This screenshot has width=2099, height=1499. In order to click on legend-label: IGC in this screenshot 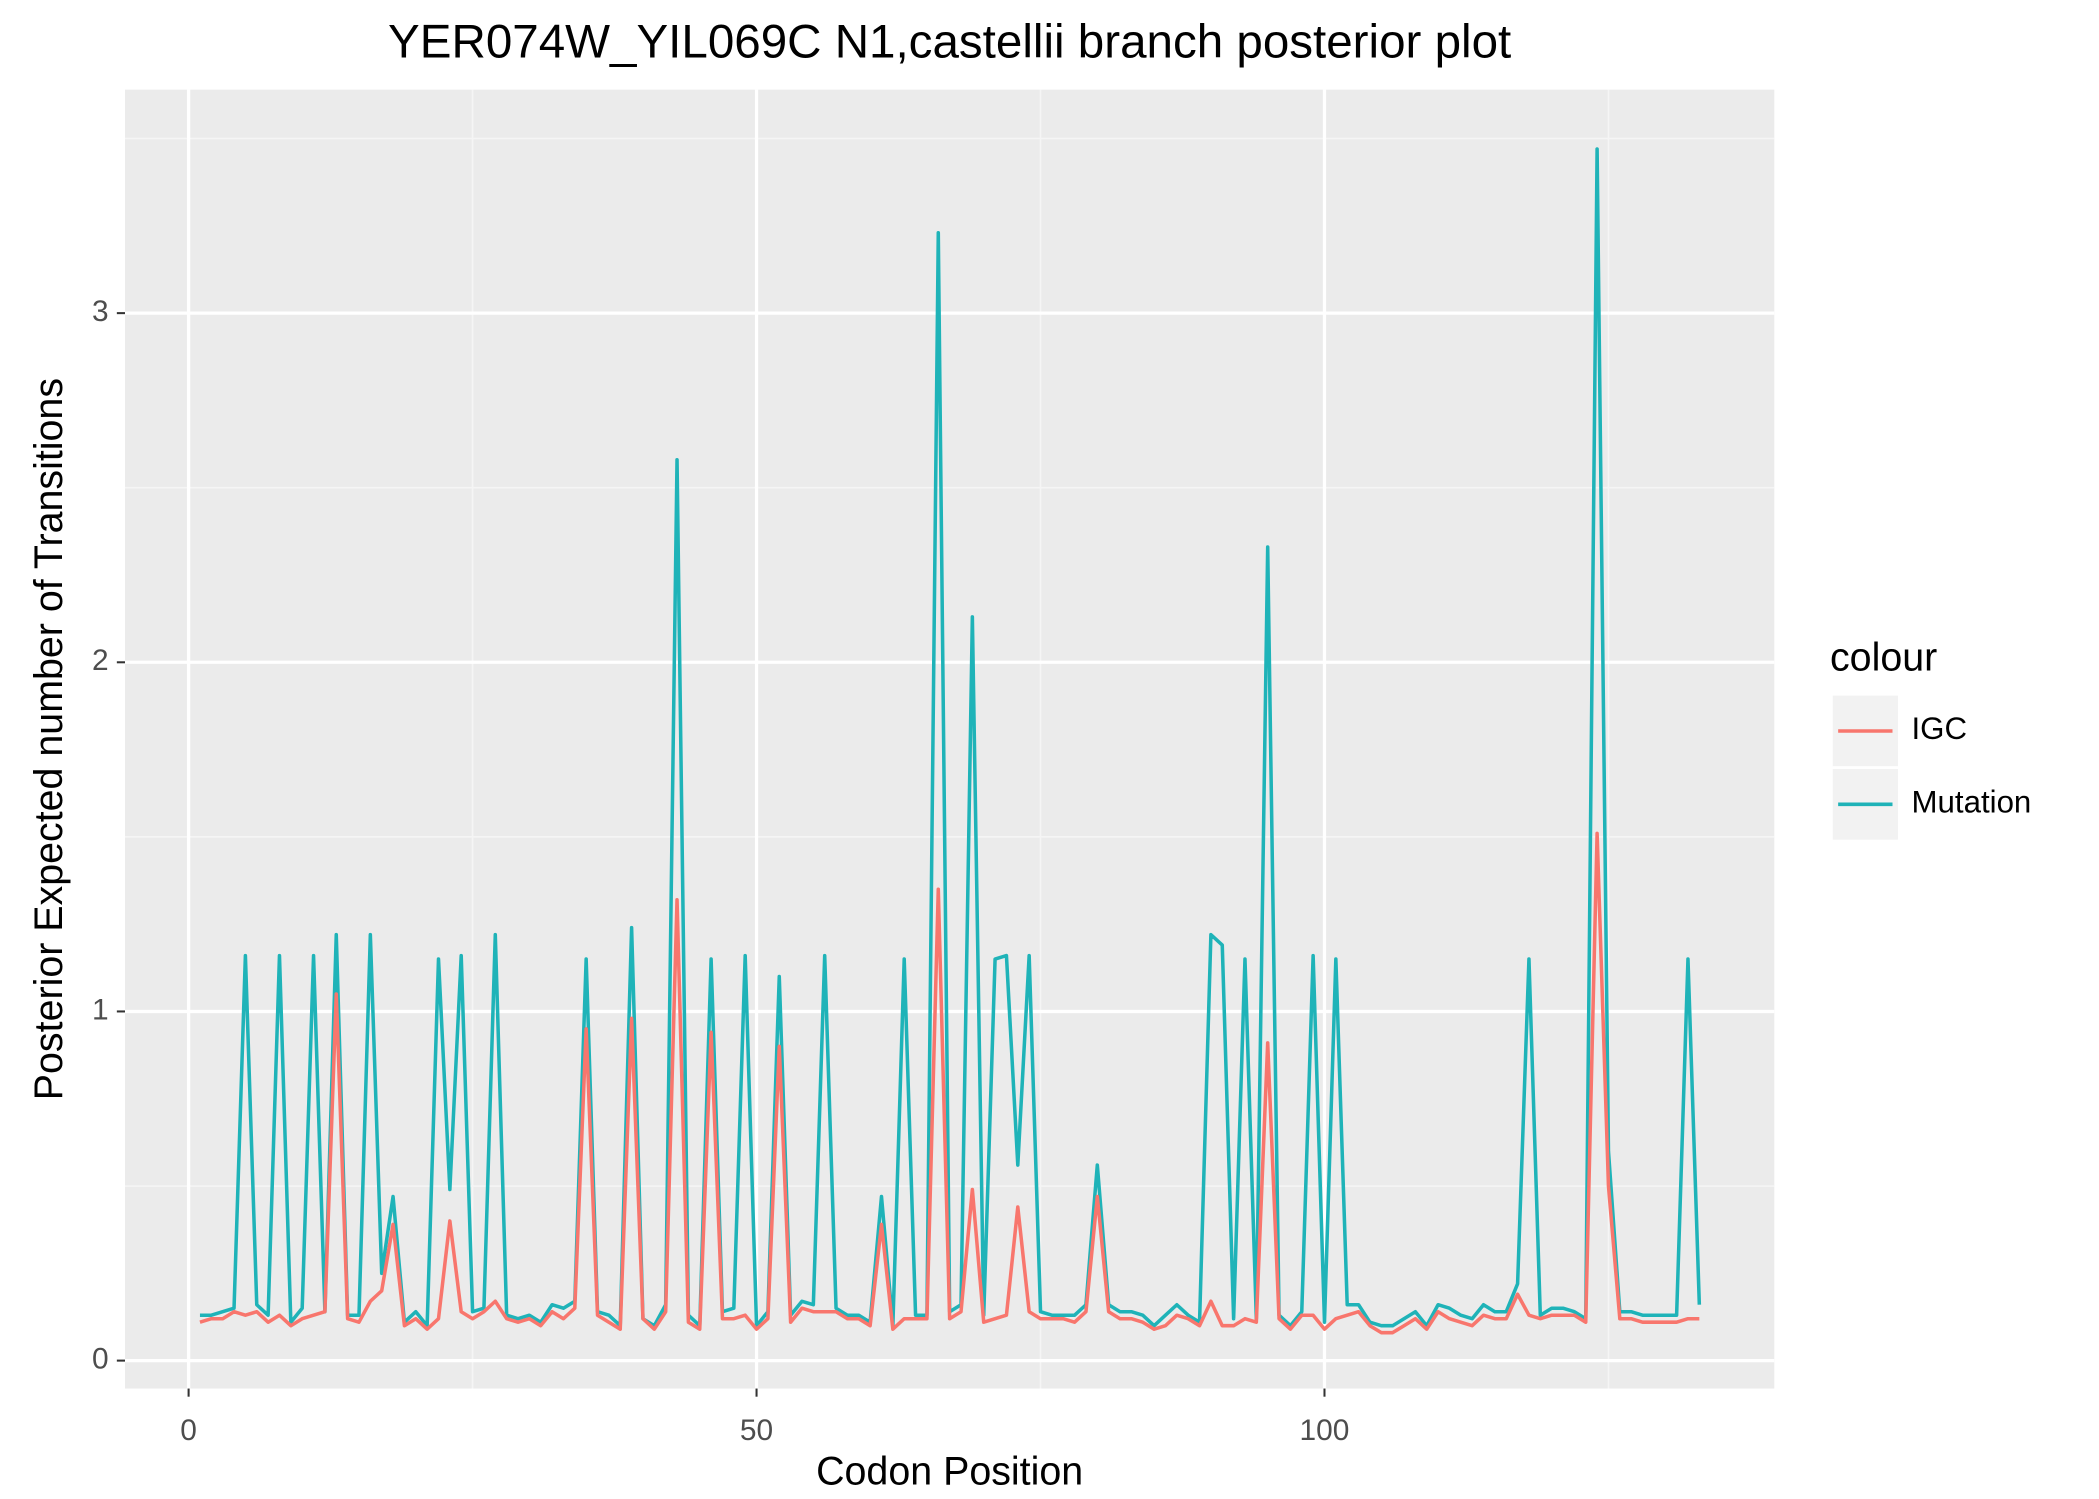, I will do `click(1940, 728)`.